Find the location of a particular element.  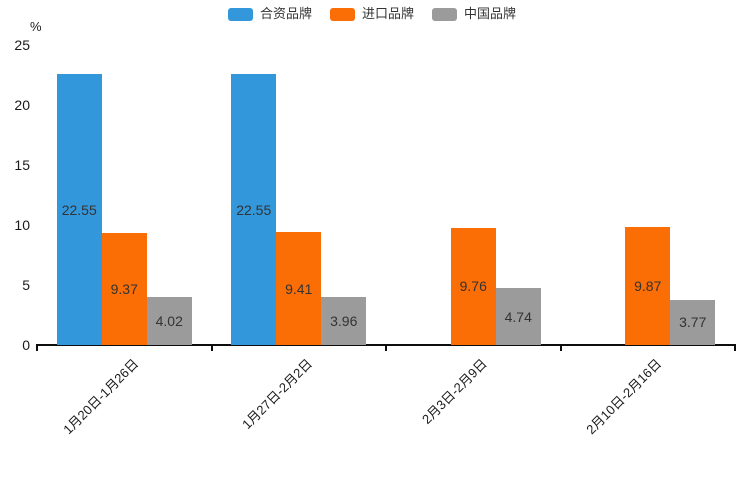

legend-label: 进口品牌 is located at coordinates (387, 13).